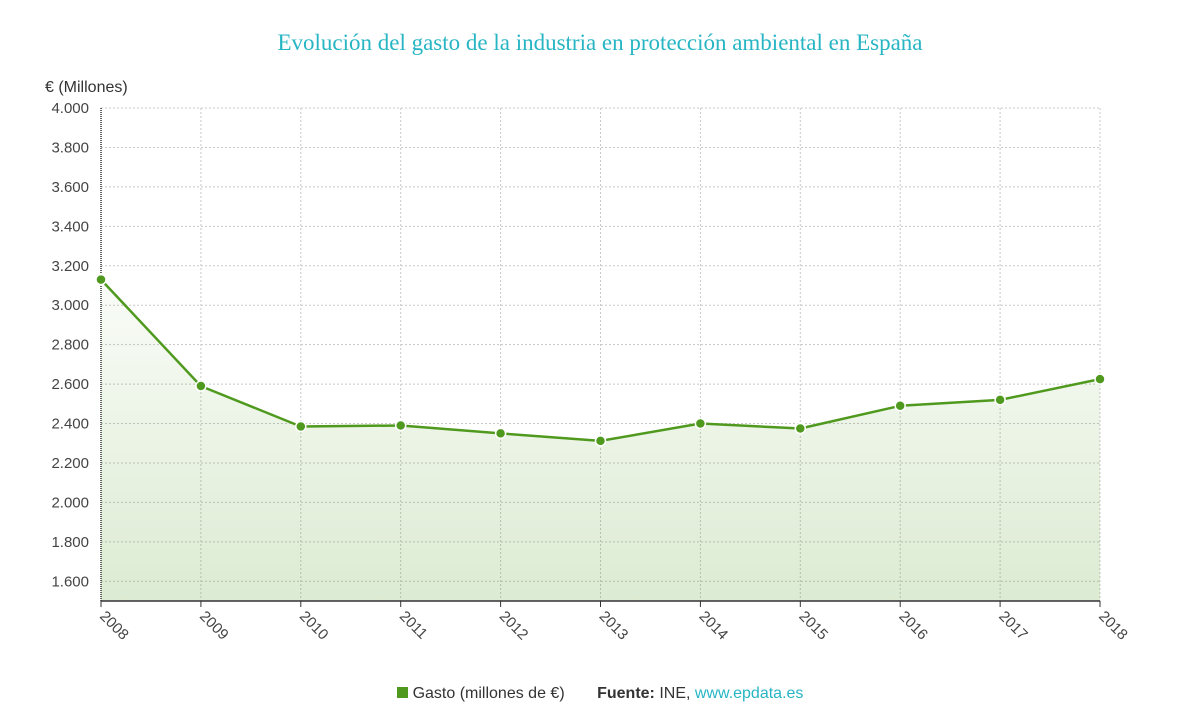  Describe the element at coordinates (749, 693) in the screenshot. I see `source-link: www.epdata.es` at that location.